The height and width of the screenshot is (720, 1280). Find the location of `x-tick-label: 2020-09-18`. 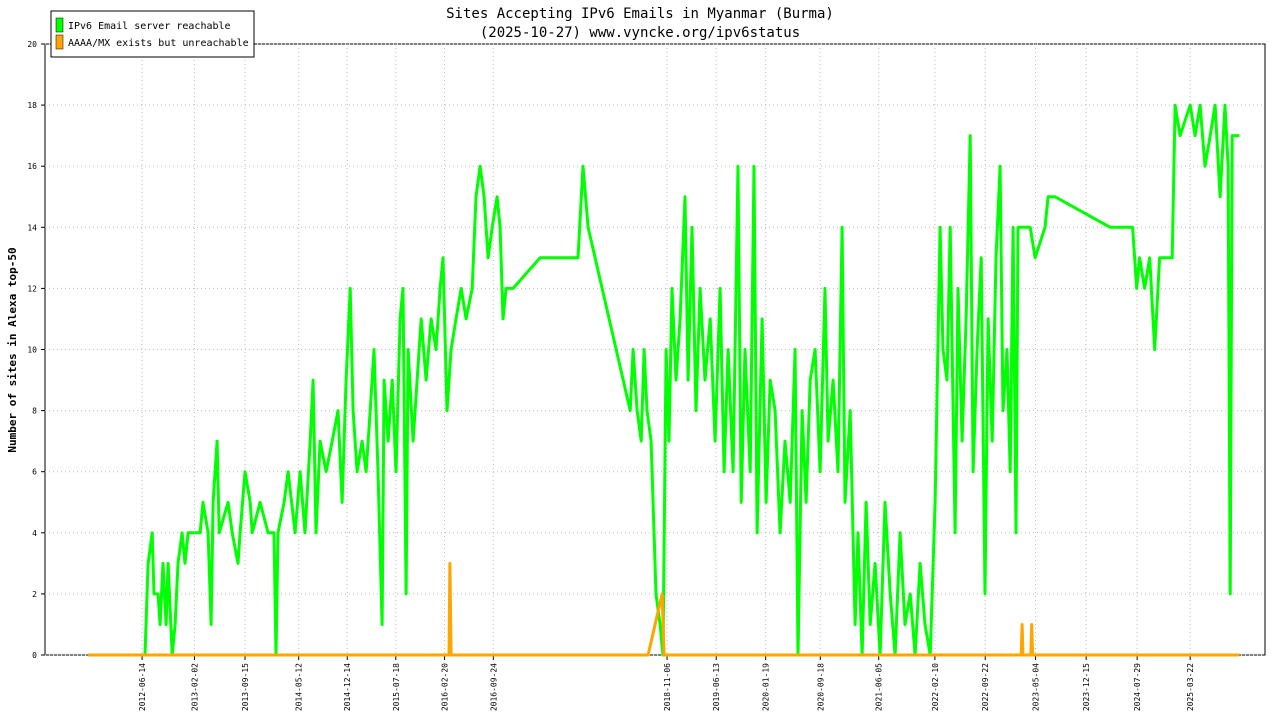

x-tick-label: 2020-09-18 is located at coordinates (820, 687).